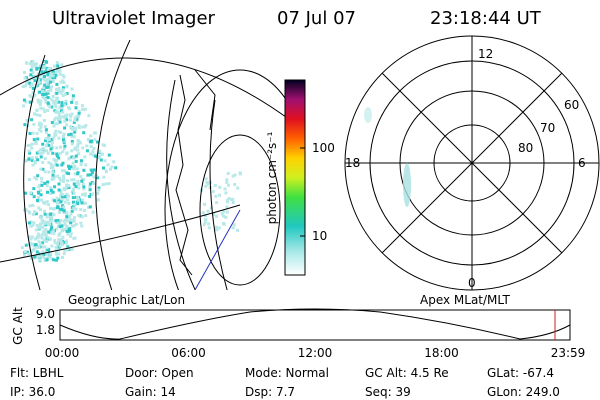 This screenshot has width=600, height=400. Describe the element at coordinates (316, 18) in the screenshot. I see `date: 07 Jul 07` at that location.